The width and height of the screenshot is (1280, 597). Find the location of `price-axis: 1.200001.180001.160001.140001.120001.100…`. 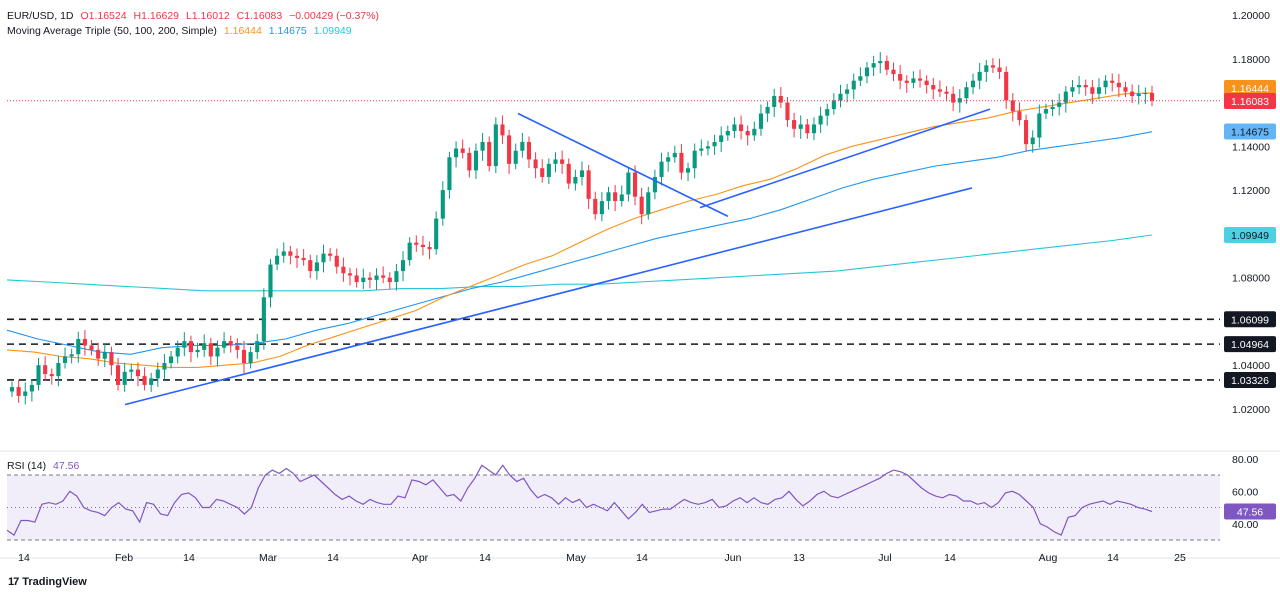

price-axis: 1.200001.180001.160001.140001.120001.100… is located at coordinates (1250, 213).